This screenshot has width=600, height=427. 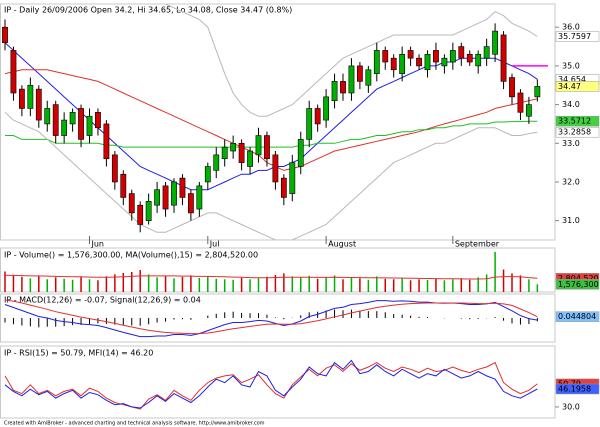 What do you see at coordinates (571, 143) in the screenshot?
I see `y-tick-label: 33.0` at bounding box center [571, 143].